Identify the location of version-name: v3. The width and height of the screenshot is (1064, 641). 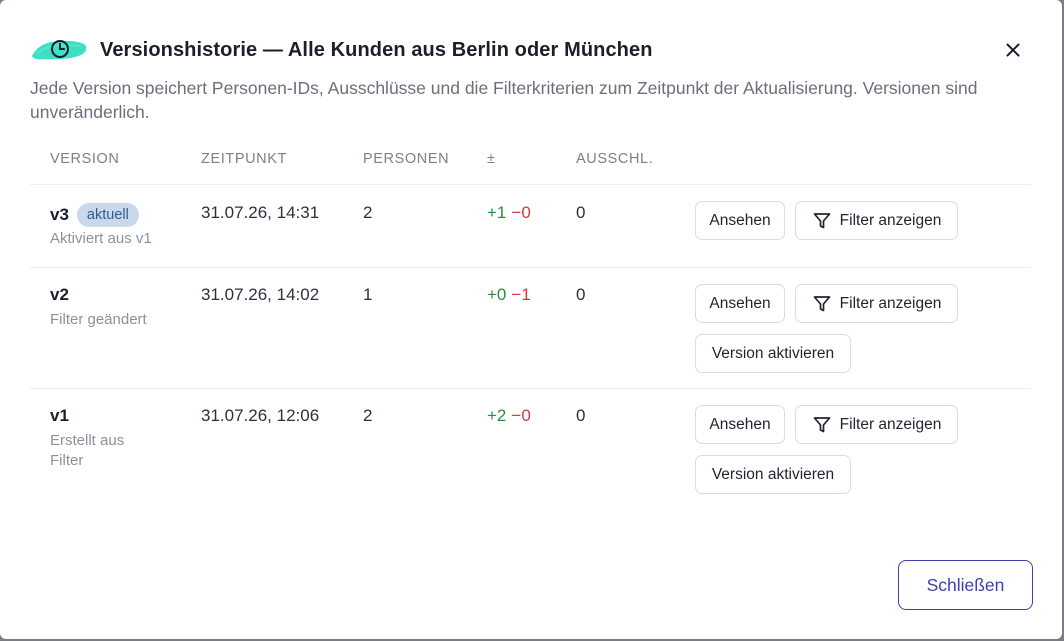
(59, 214).